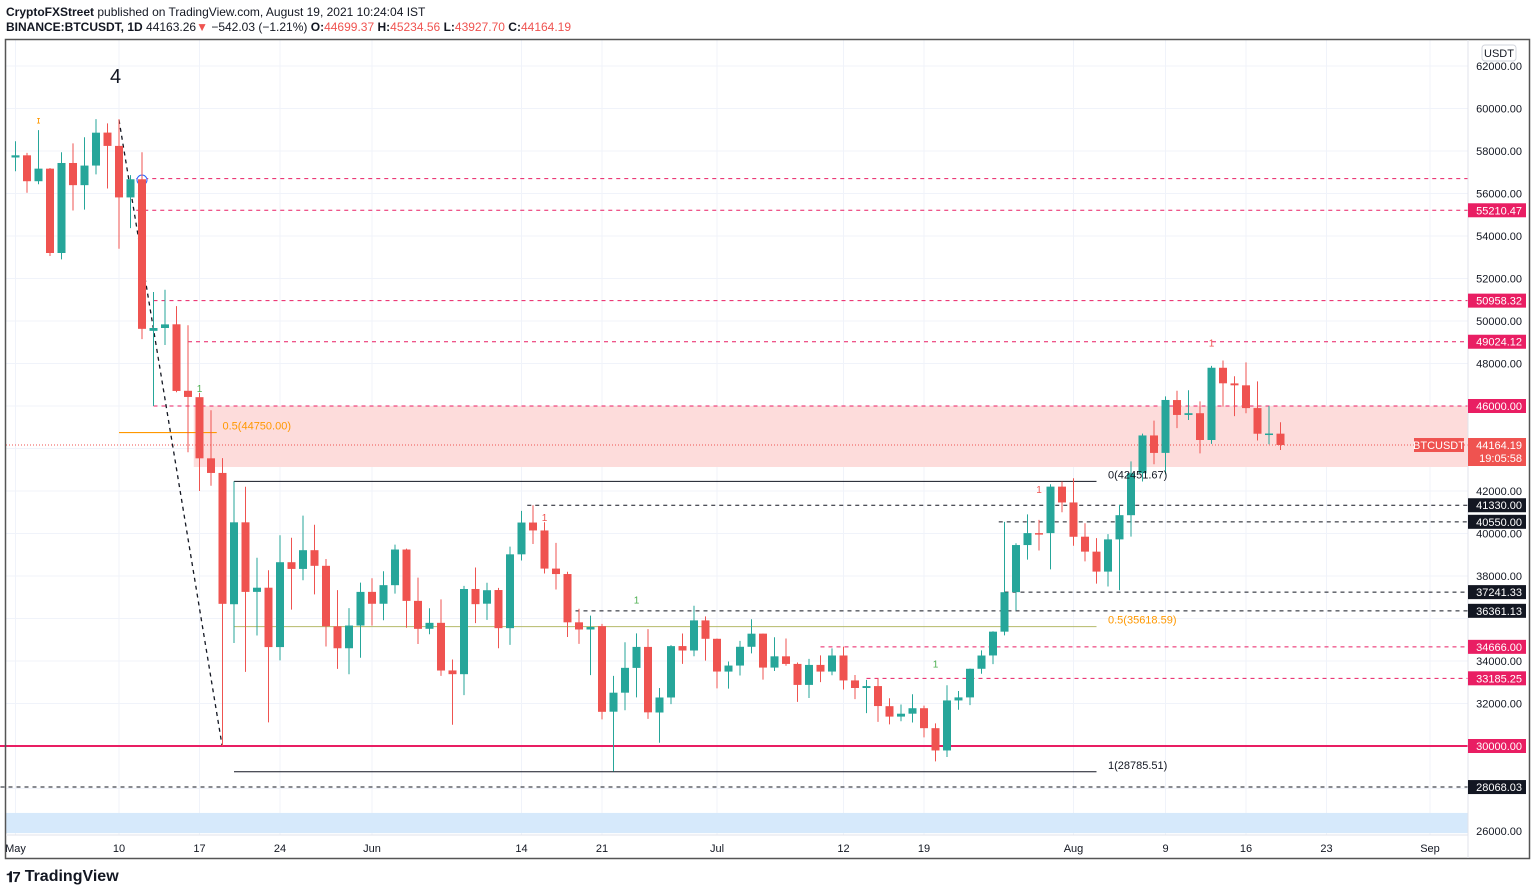 The image size is (1536, 894). Describe the element at coordinates (1499, 302) in the screenshot. I see `price-tag-label: 50958.32` at that location.